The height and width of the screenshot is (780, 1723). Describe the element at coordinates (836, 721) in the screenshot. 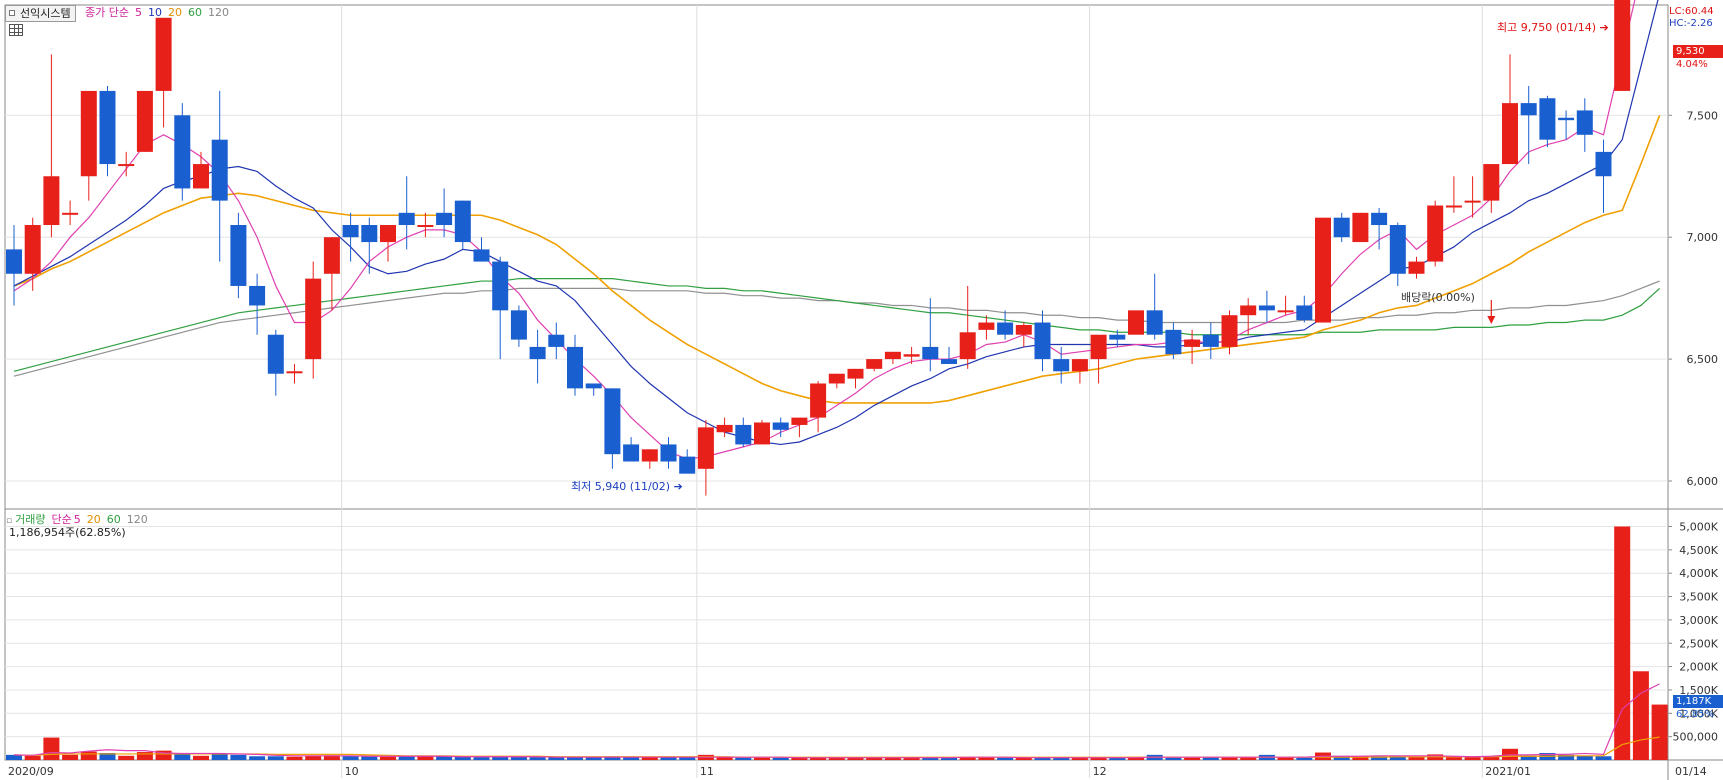

I see `volume-ma5-line` at that location.